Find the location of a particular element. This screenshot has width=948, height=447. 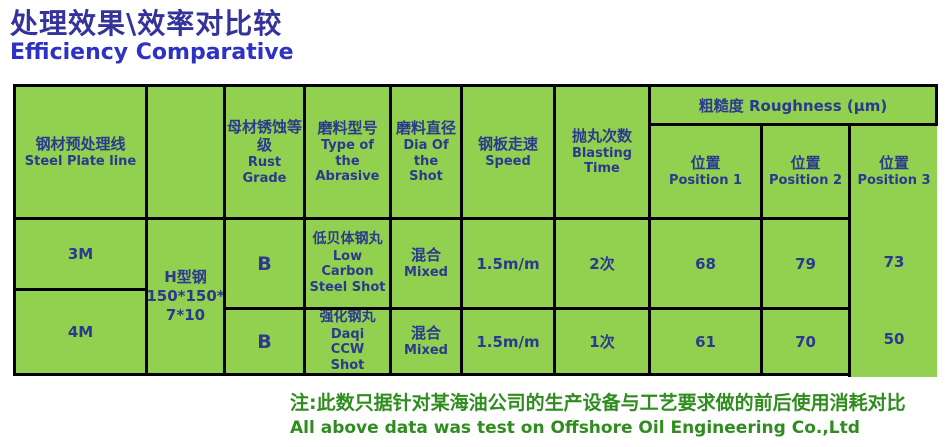

header-position-1: 位置 Position 1 is located at coordinates (705, 171).